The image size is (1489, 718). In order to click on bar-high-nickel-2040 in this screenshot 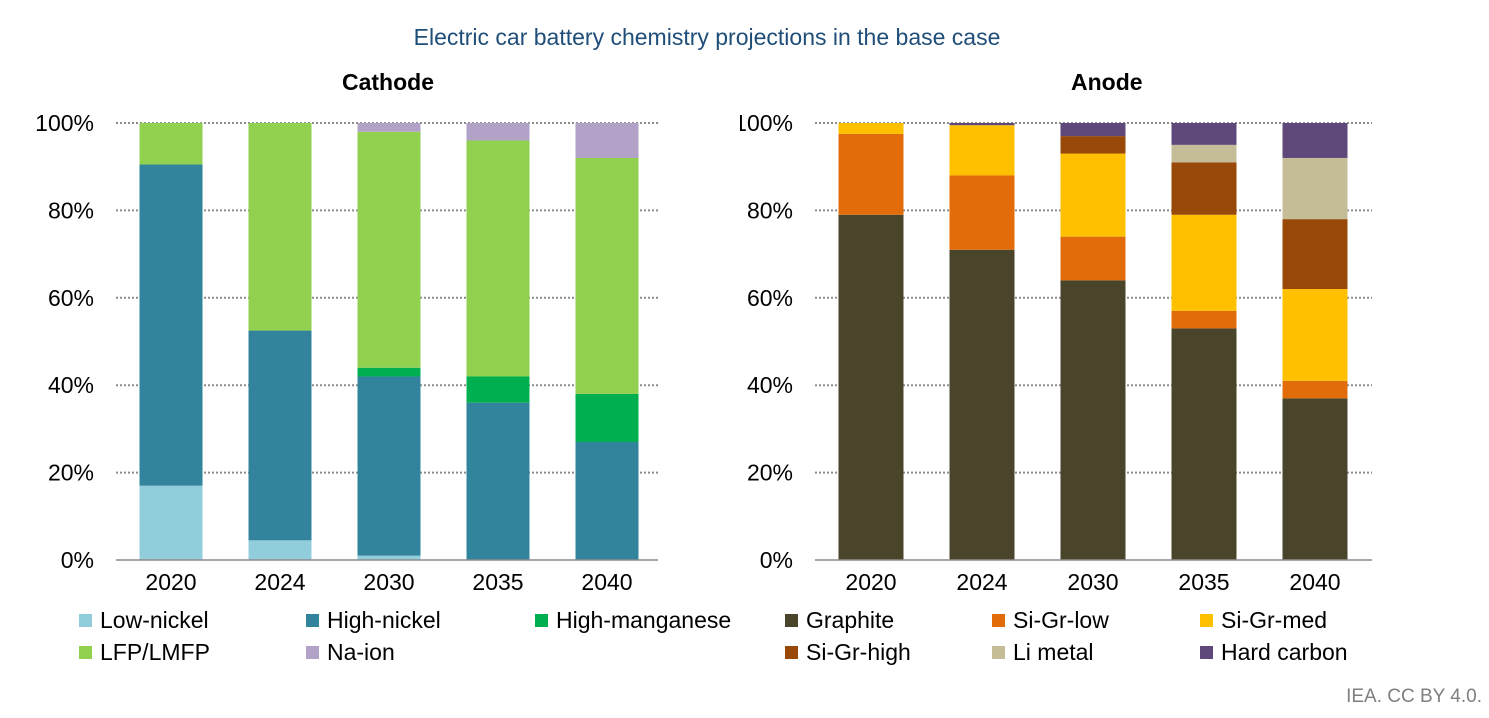, I will do `click(607, 501)`.